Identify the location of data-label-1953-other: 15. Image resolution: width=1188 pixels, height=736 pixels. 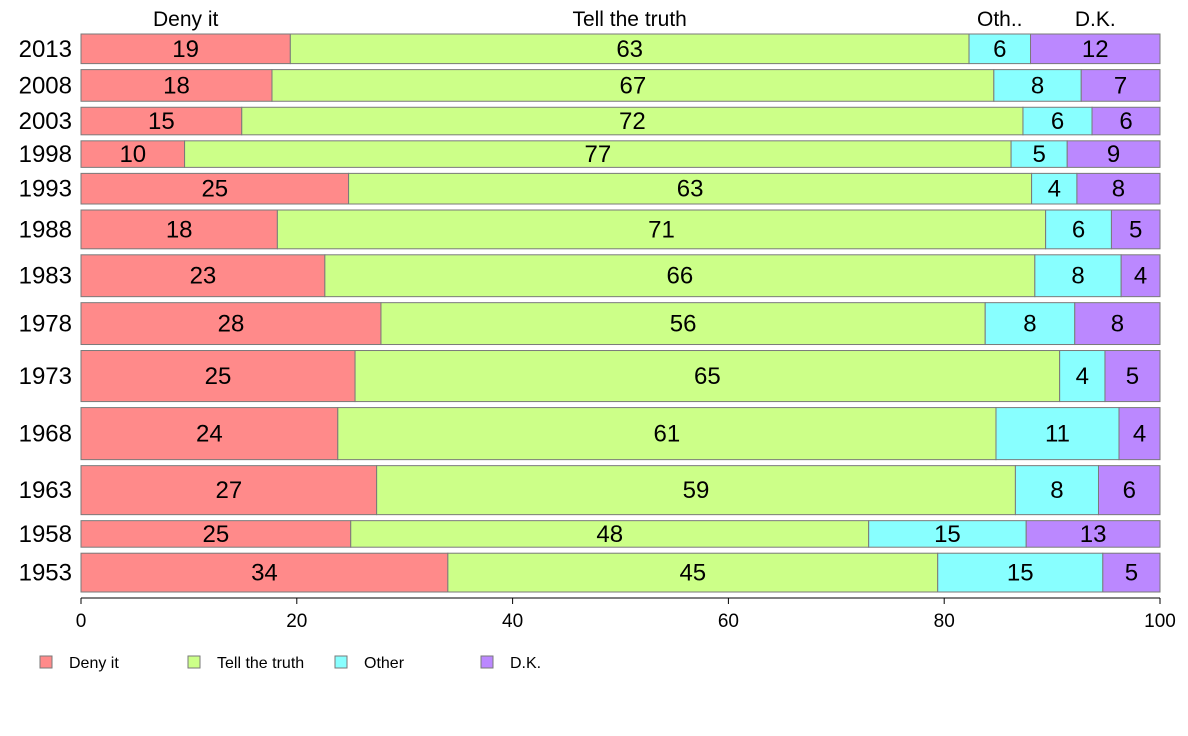
(1020, 573).